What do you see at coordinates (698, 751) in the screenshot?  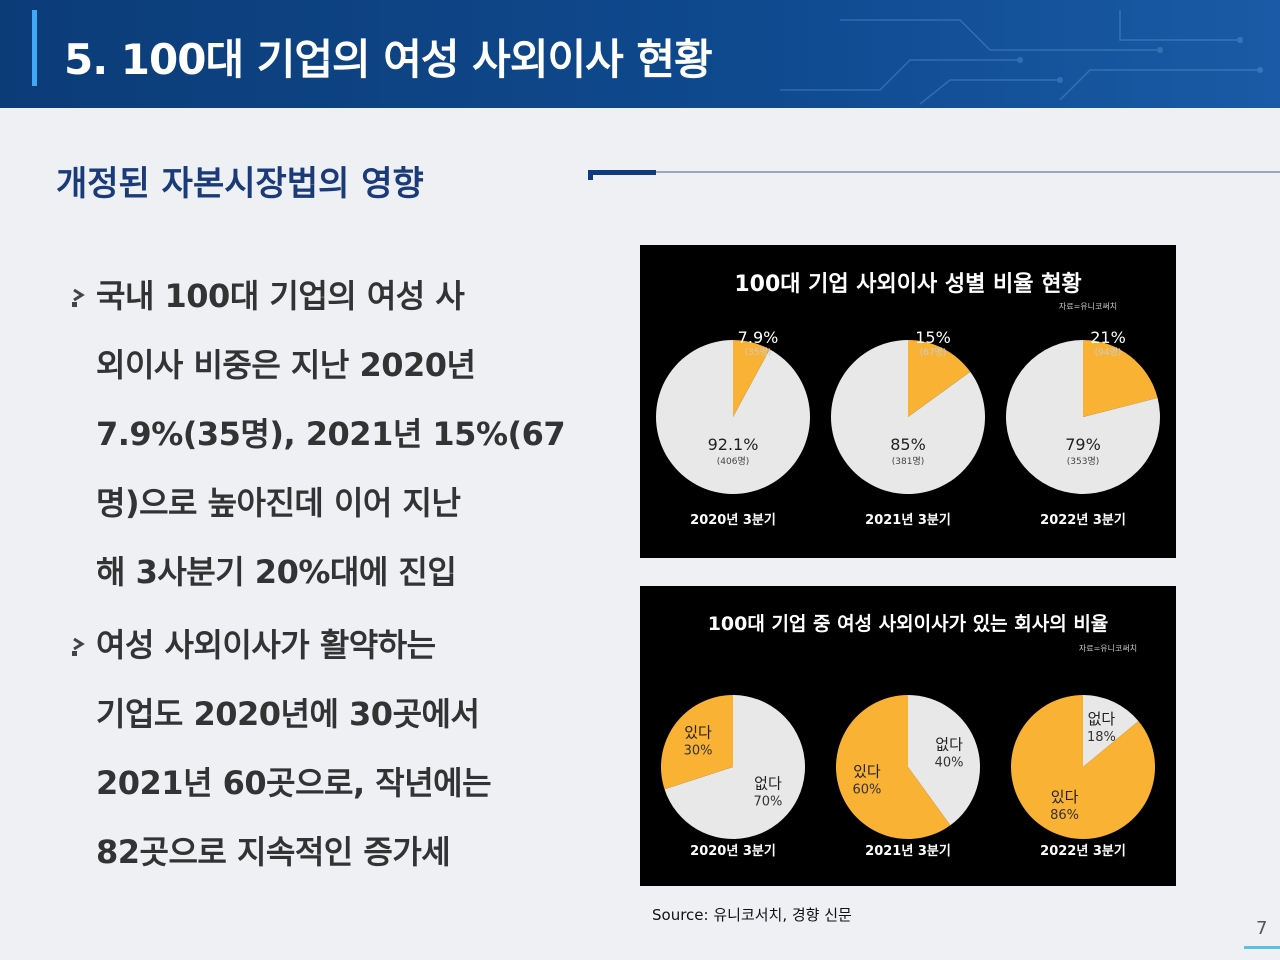 I see `data-sublabel: 30%` at bounding box center [698, 751].